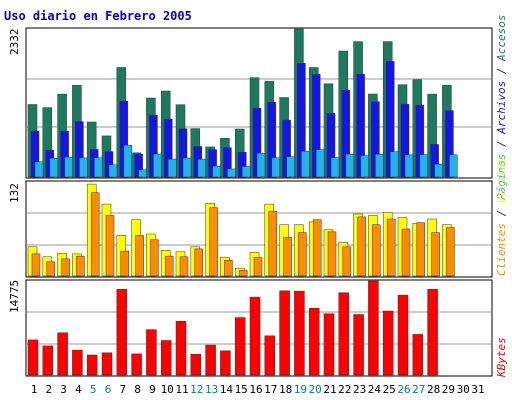  I want to click on x-tick-label-day-16: 16, so click(255, 389).